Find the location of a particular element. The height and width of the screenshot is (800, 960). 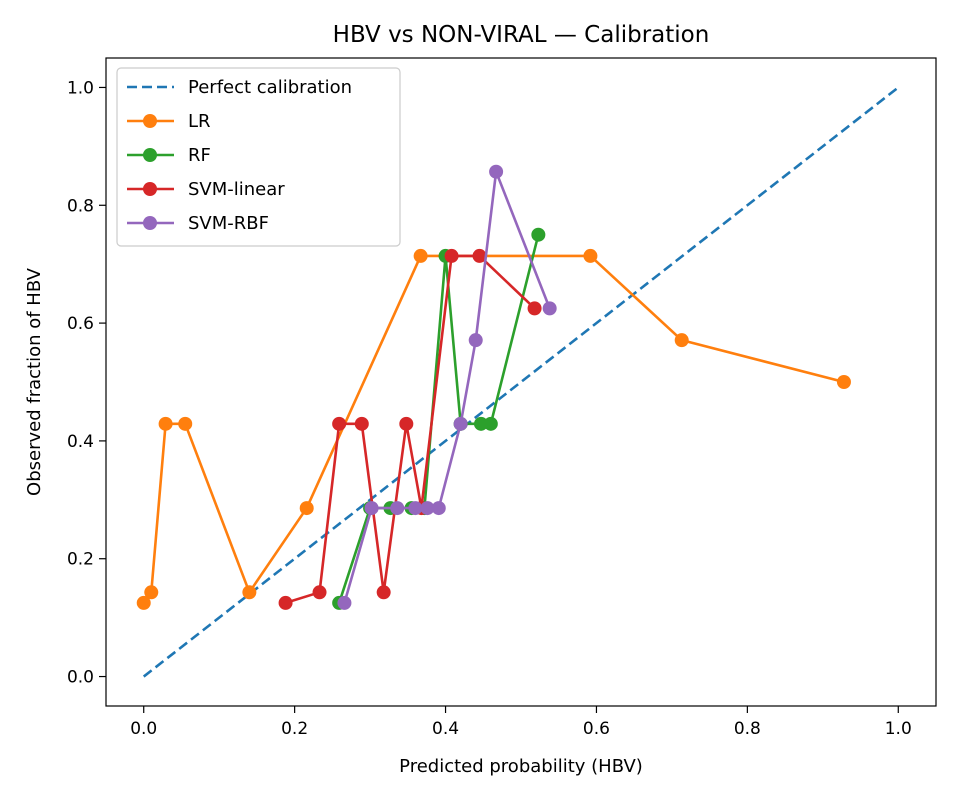

legend: Perfect calibration LR RF SVM-linear SVM-RBF is located at coordinates (258, 157).